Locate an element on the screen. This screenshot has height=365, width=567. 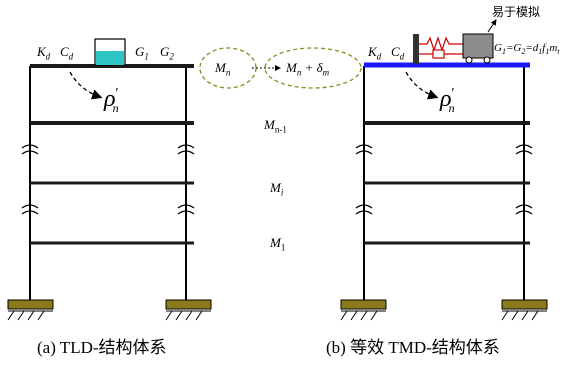
tmd-damper-icon is located at coordinates (441, 54).